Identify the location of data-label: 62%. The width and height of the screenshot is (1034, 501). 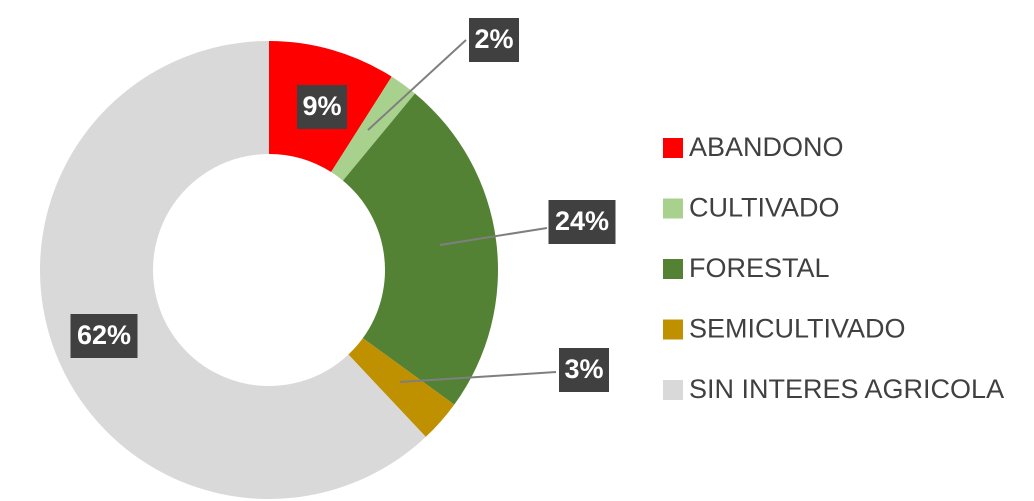
(104, 335).